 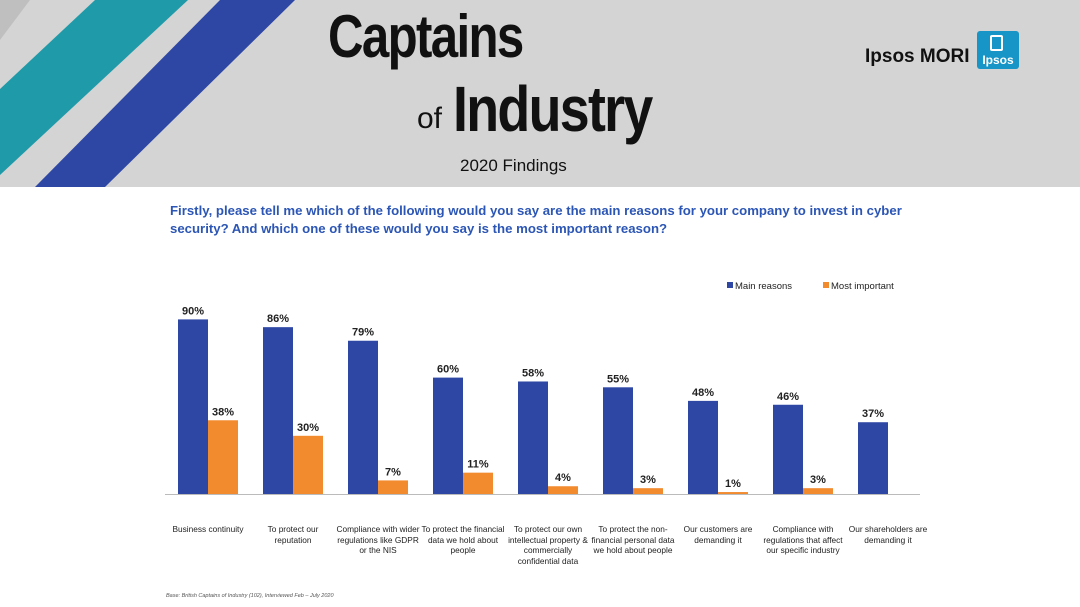 What do you see at coordinates (293, 534) in the screenshot?
I see `category-label-1: To protect our reputation` at bounding box center [293, 534].